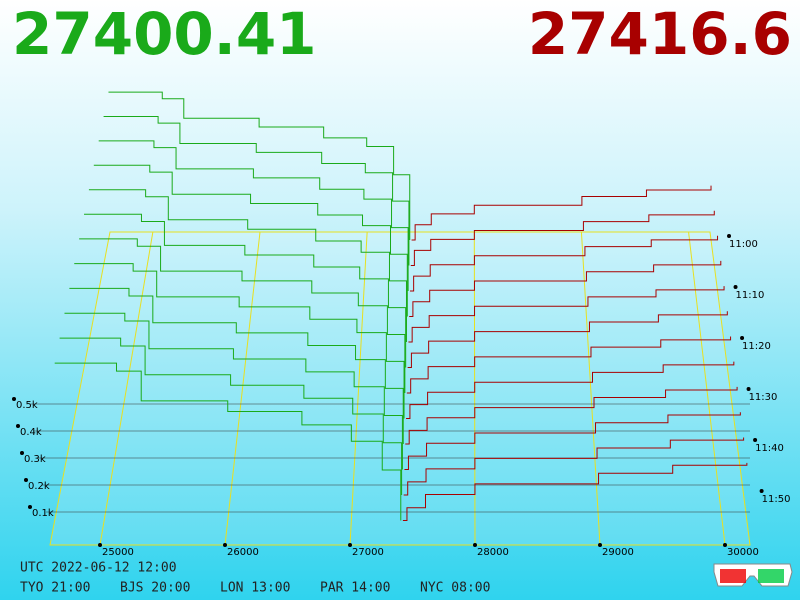  What do you see at coordinates (493, 552) in the screenshot?
I see `x-tick-label: 28000` at bounding box center [493, 552].